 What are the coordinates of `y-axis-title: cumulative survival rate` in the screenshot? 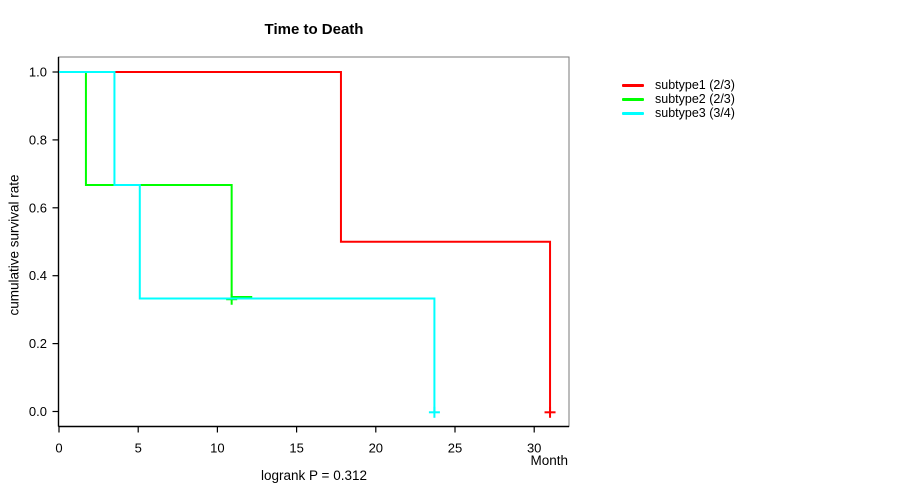 It's located at (14, 245).